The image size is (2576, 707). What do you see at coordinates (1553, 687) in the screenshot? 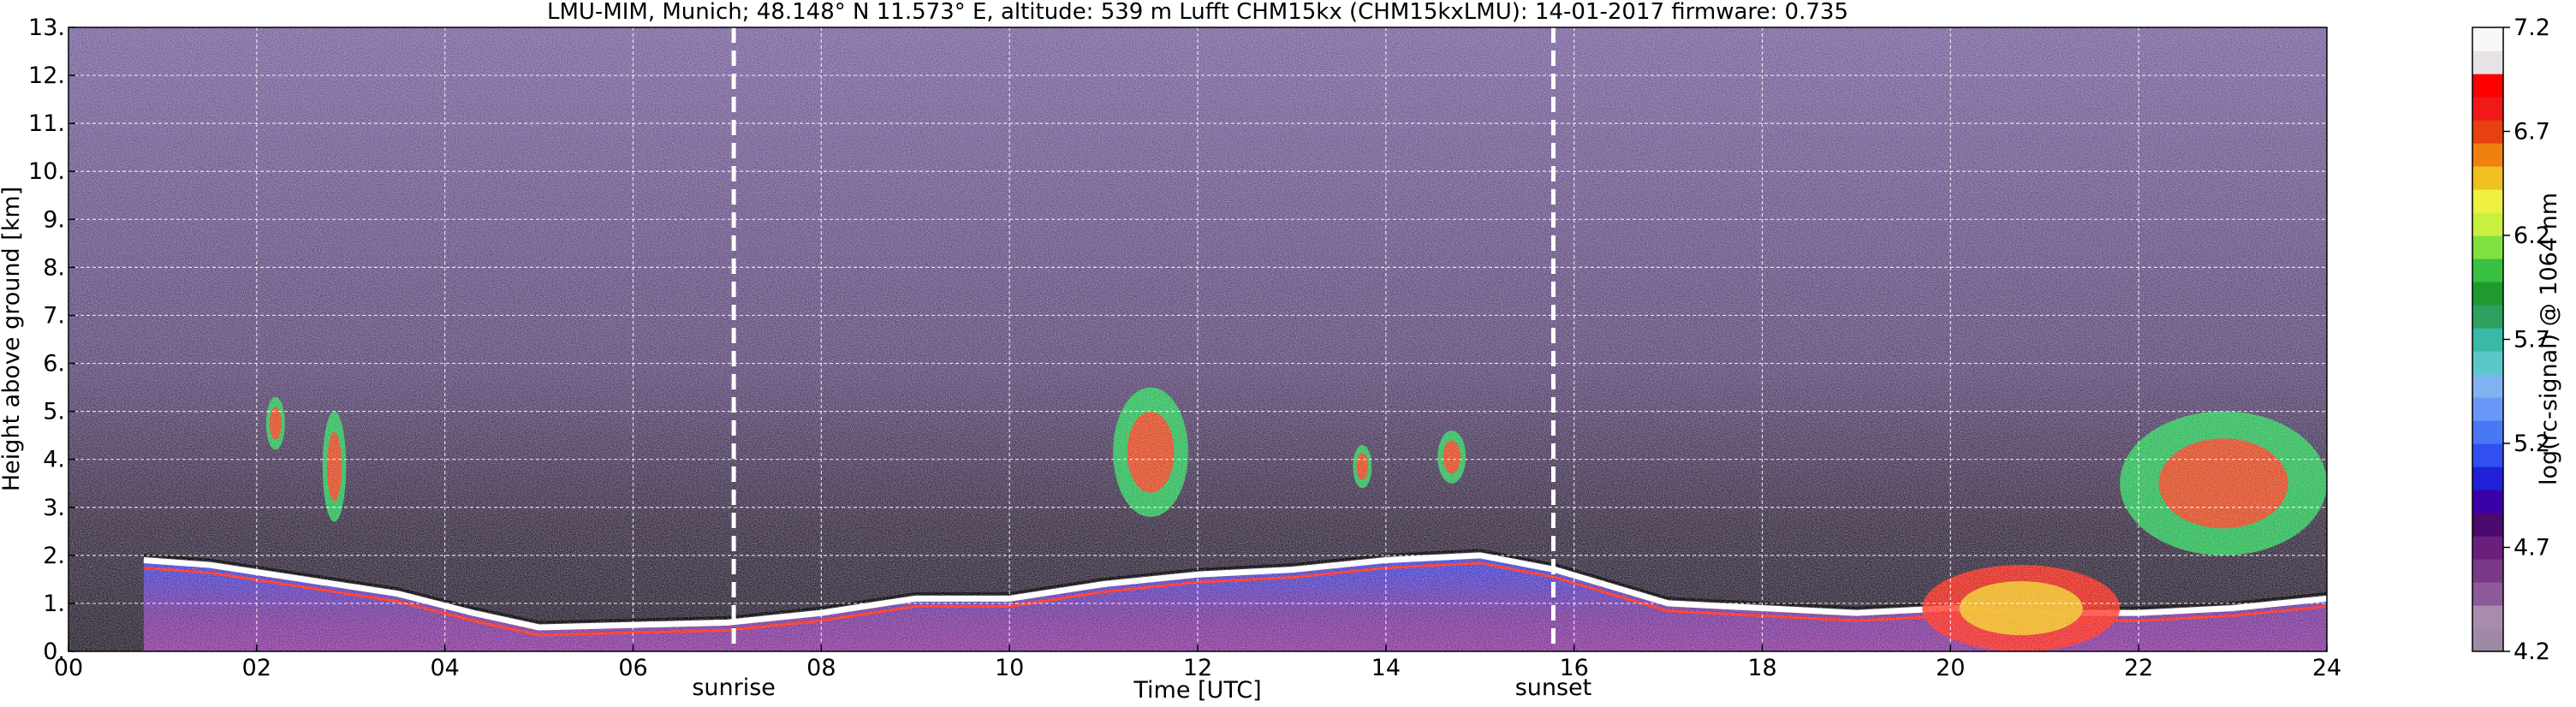
I see `sun-marker-label: sunset` at bounding box center [1553, 687].